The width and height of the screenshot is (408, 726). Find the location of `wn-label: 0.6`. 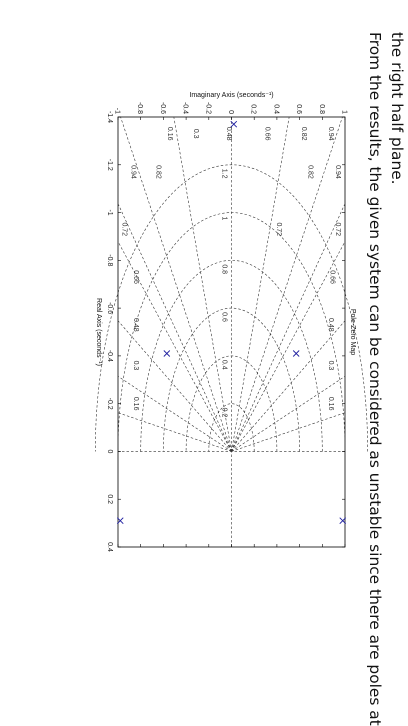

wn-label: 0.6 is located at coordinates (224, 317).